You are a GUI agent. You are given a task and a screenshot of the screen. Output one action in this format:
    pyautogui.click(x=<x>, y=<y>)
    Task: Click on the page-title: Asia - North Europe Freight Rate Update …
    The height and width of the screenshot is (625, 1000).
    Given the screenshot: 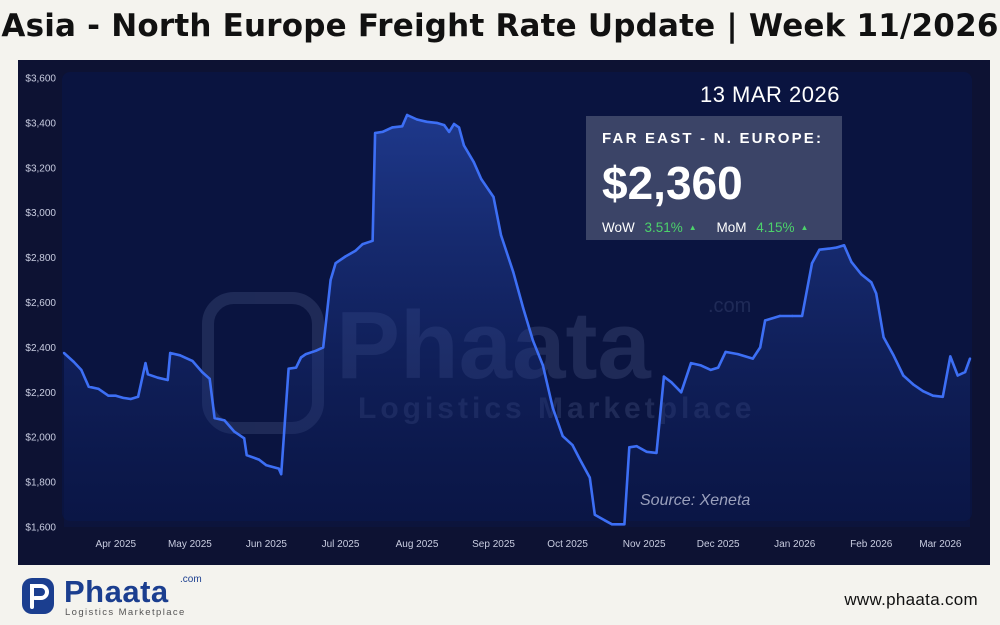 What is the action you would take?
    pyautogui.click(x=500, y=26)
    